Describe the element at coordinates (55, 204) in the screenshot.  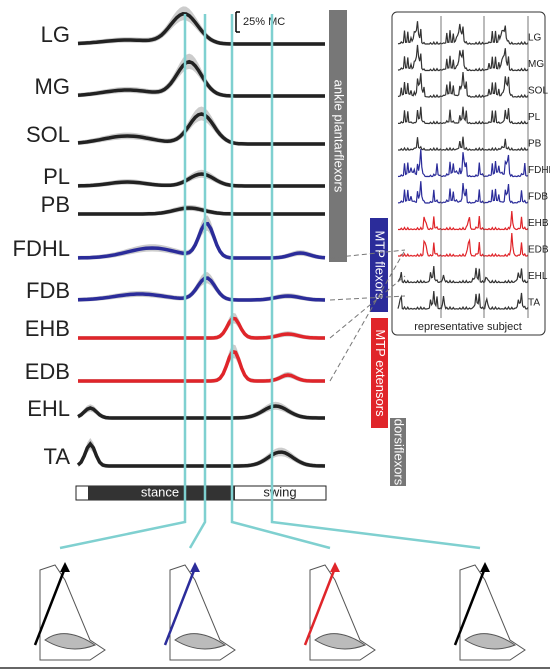
I see `muscle-label: PB` at that location.